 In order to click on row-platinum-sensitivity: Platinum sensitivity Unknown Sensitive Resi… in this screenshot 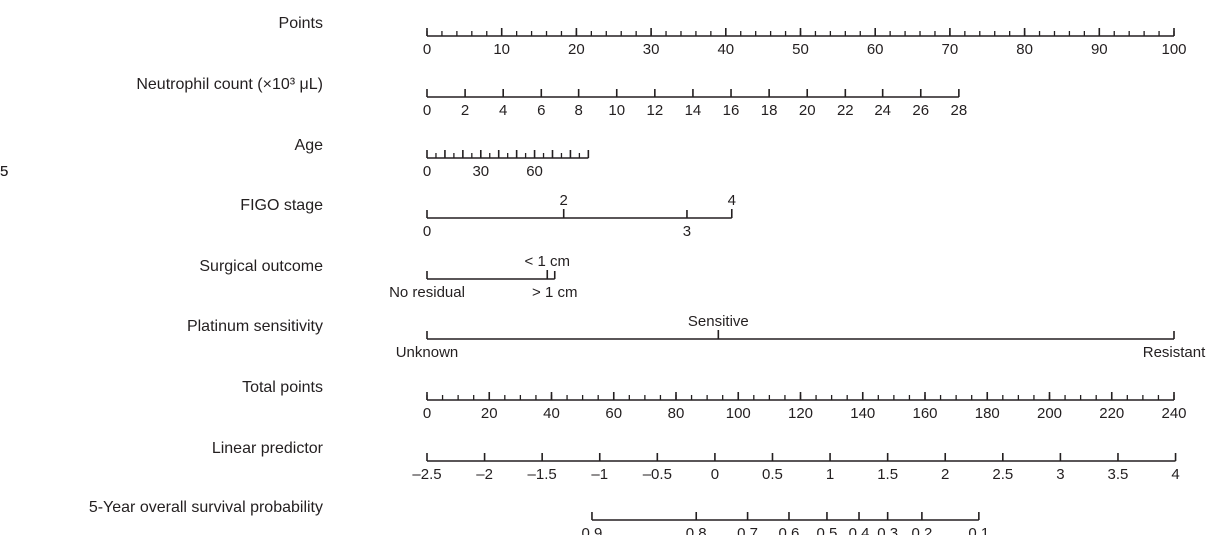, I will do `click(696, 337)`.